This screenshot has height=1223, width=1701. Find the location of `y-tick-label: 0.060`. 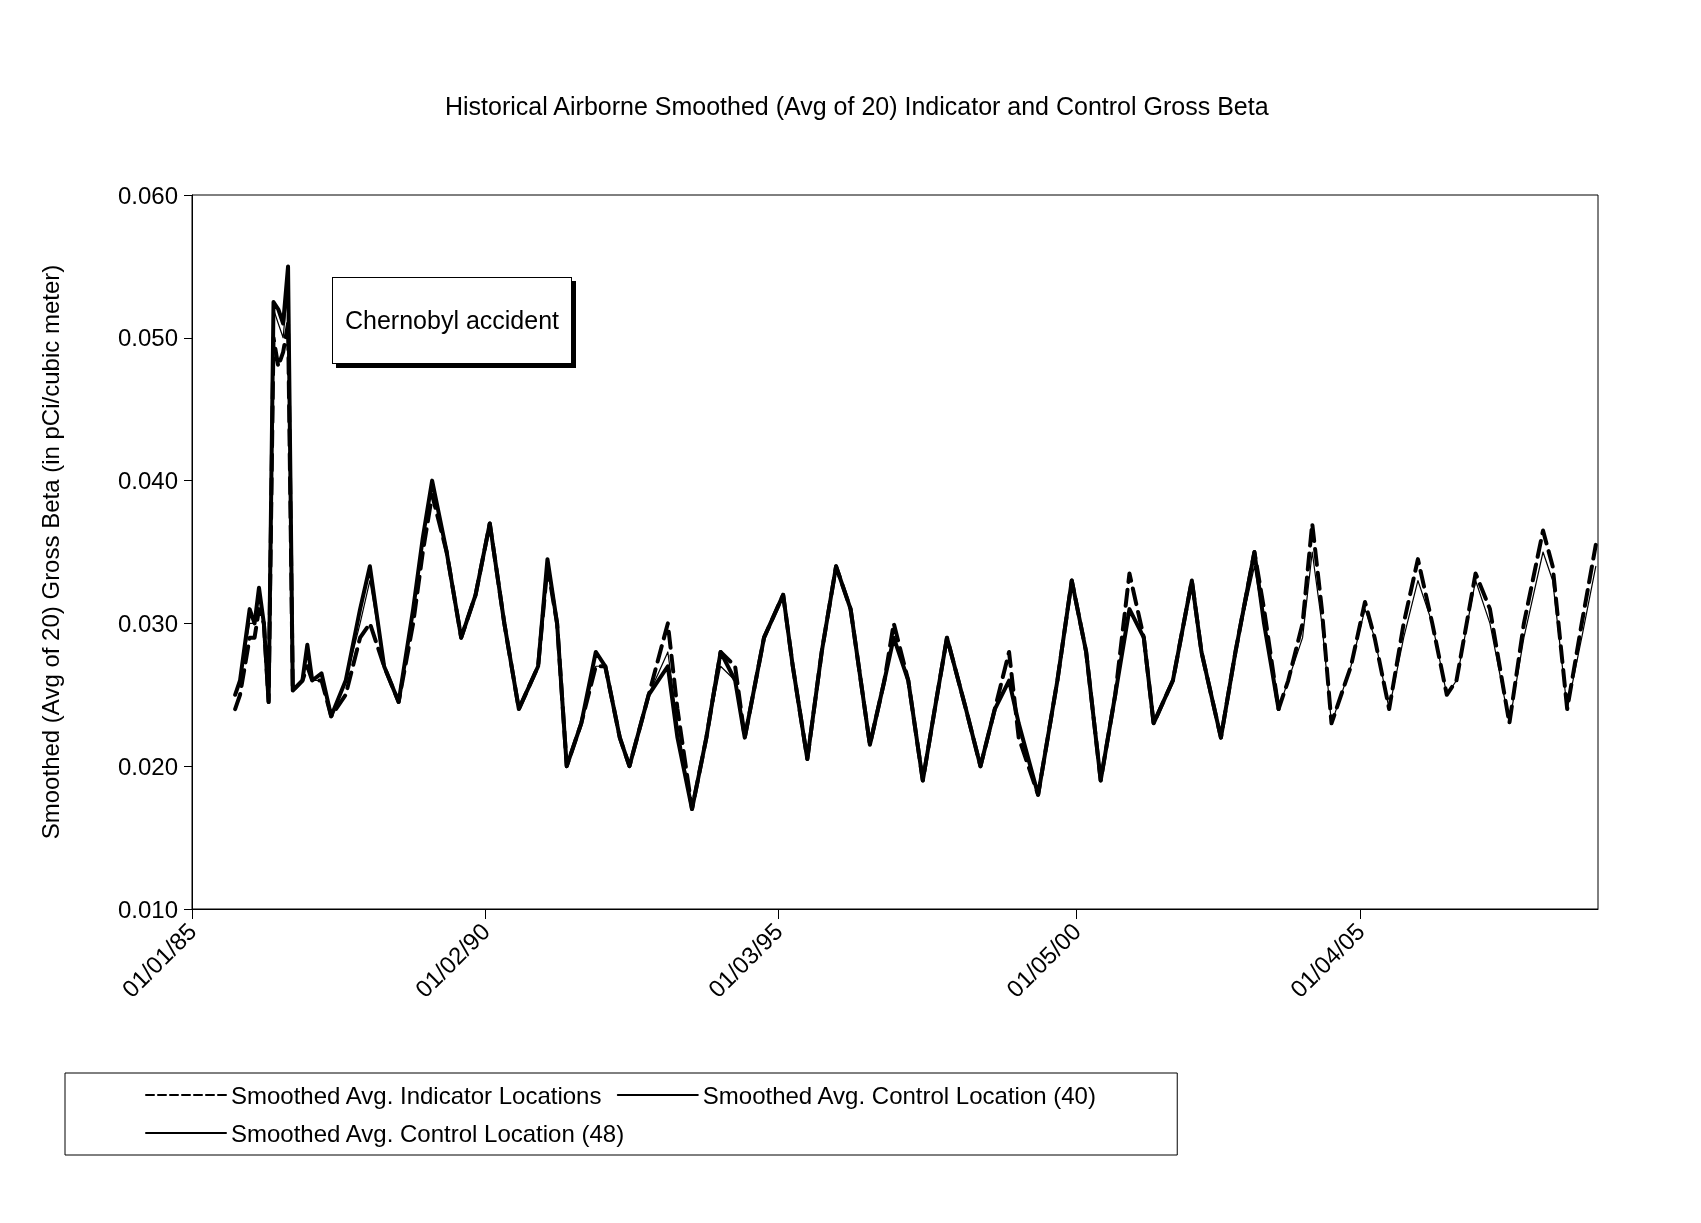

y-tick-label: 0.060 is located at coordinates (147, 195).